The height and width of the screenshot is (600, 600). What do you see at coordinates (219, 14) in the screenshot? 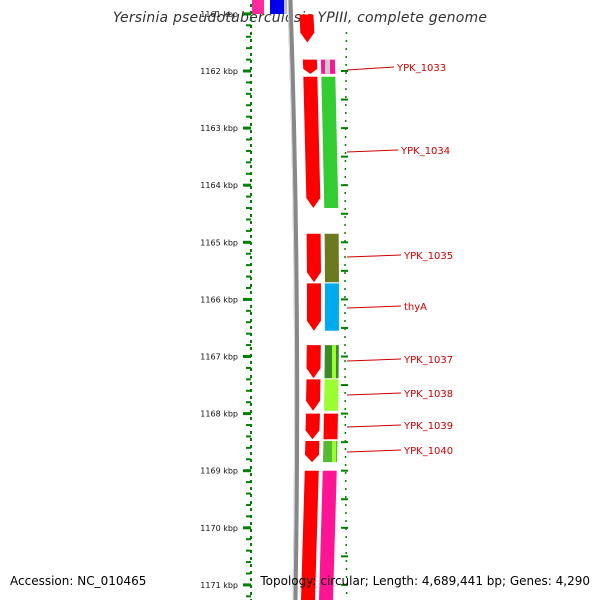
I see `kbp-tick-label: 1161 kbp` at bounding box center [219, 14].